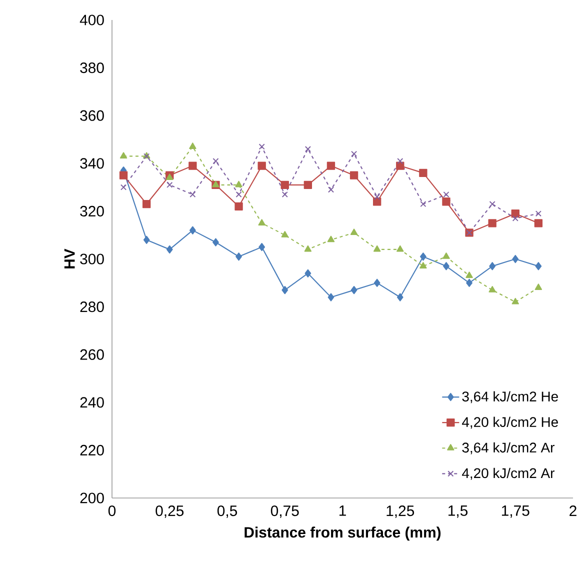 This screenshot has height=588, width=583. I want to click on x-axis-title: Distance from surface (mm), so click(342, 533).